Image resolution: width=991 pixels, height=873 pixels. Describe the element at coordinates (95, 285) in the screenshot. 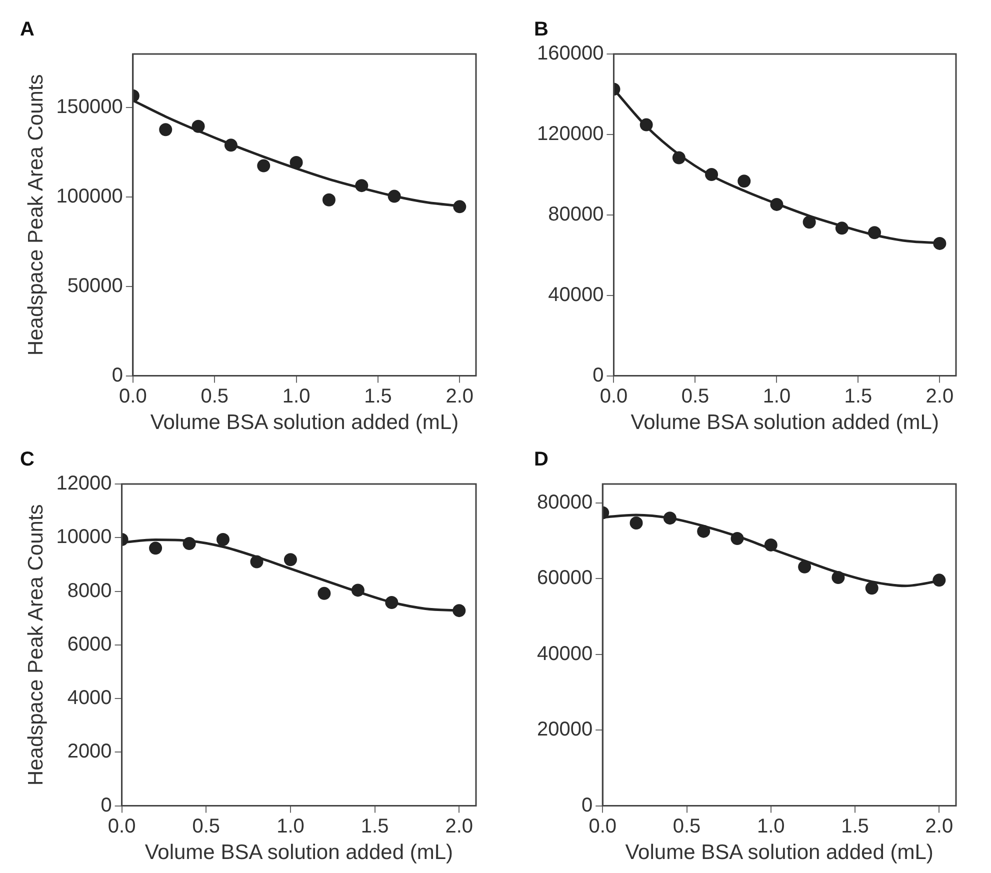

I see `y-tick-label: 50000` at that location.